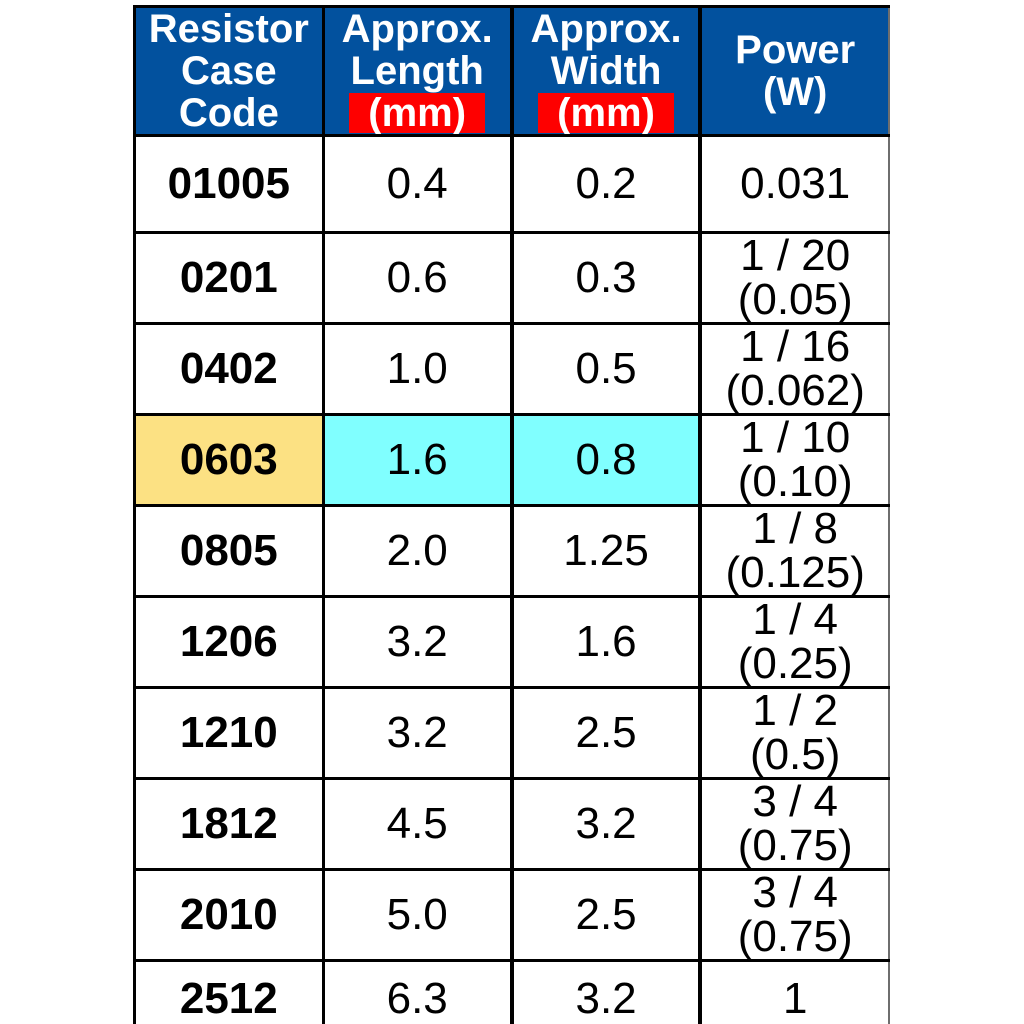 The width and height of the screenshot is (1024, 1024). Describe the element at coordinates (795, 529) in the screenshot. I see `power-line: 1 / 8` at that location.